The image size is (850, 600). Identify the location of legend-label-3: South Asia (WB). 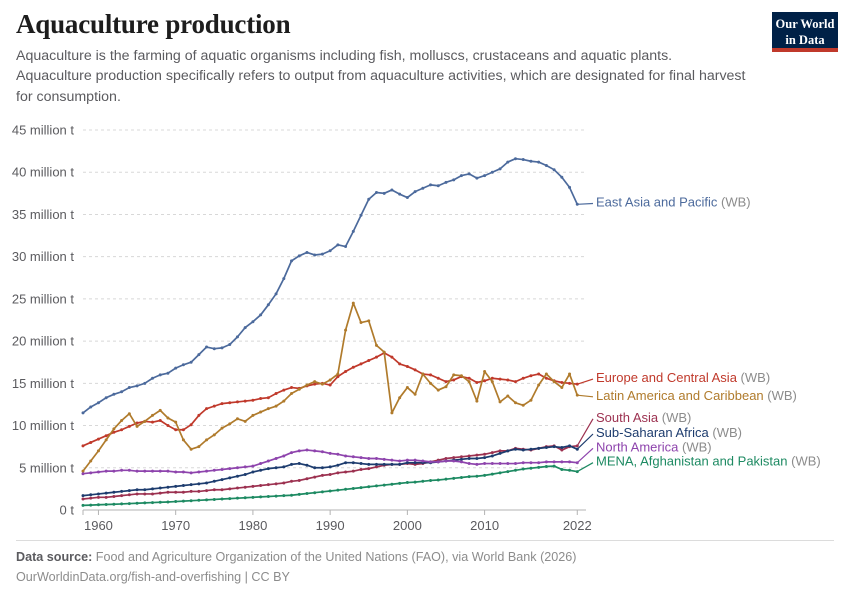
(643, 417).